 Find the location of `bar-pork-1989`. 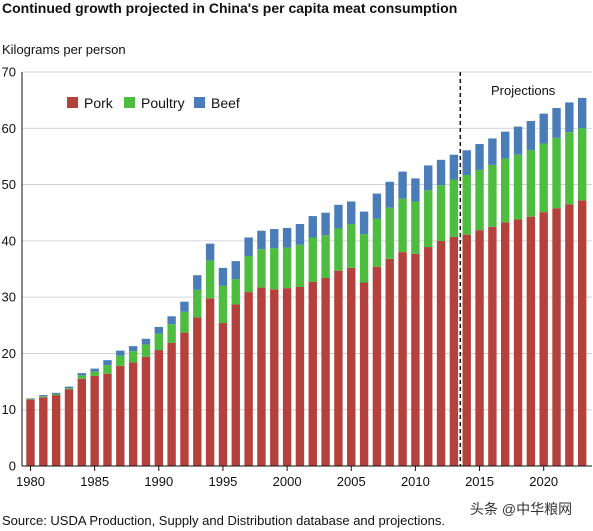

bar-pork-1989 is located at coordinates (146, 411).